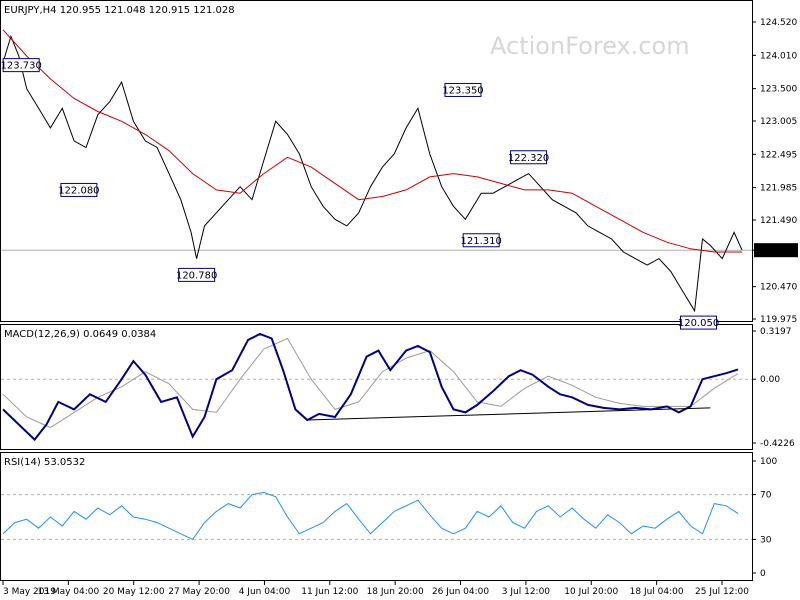 This screenshot has height=600, width=800. I want to click on rsi-panel-title: RSI(14) 53.0532, so click(44, 462).